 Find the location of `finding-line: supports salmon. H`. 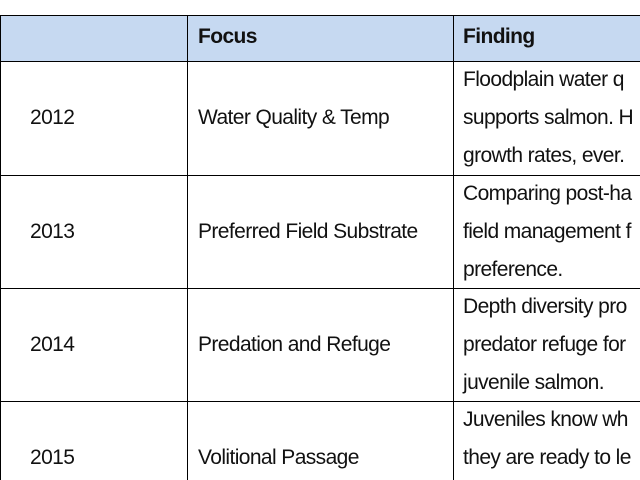

finding-line: supports salmon. H is located at coordinates (548, 117).